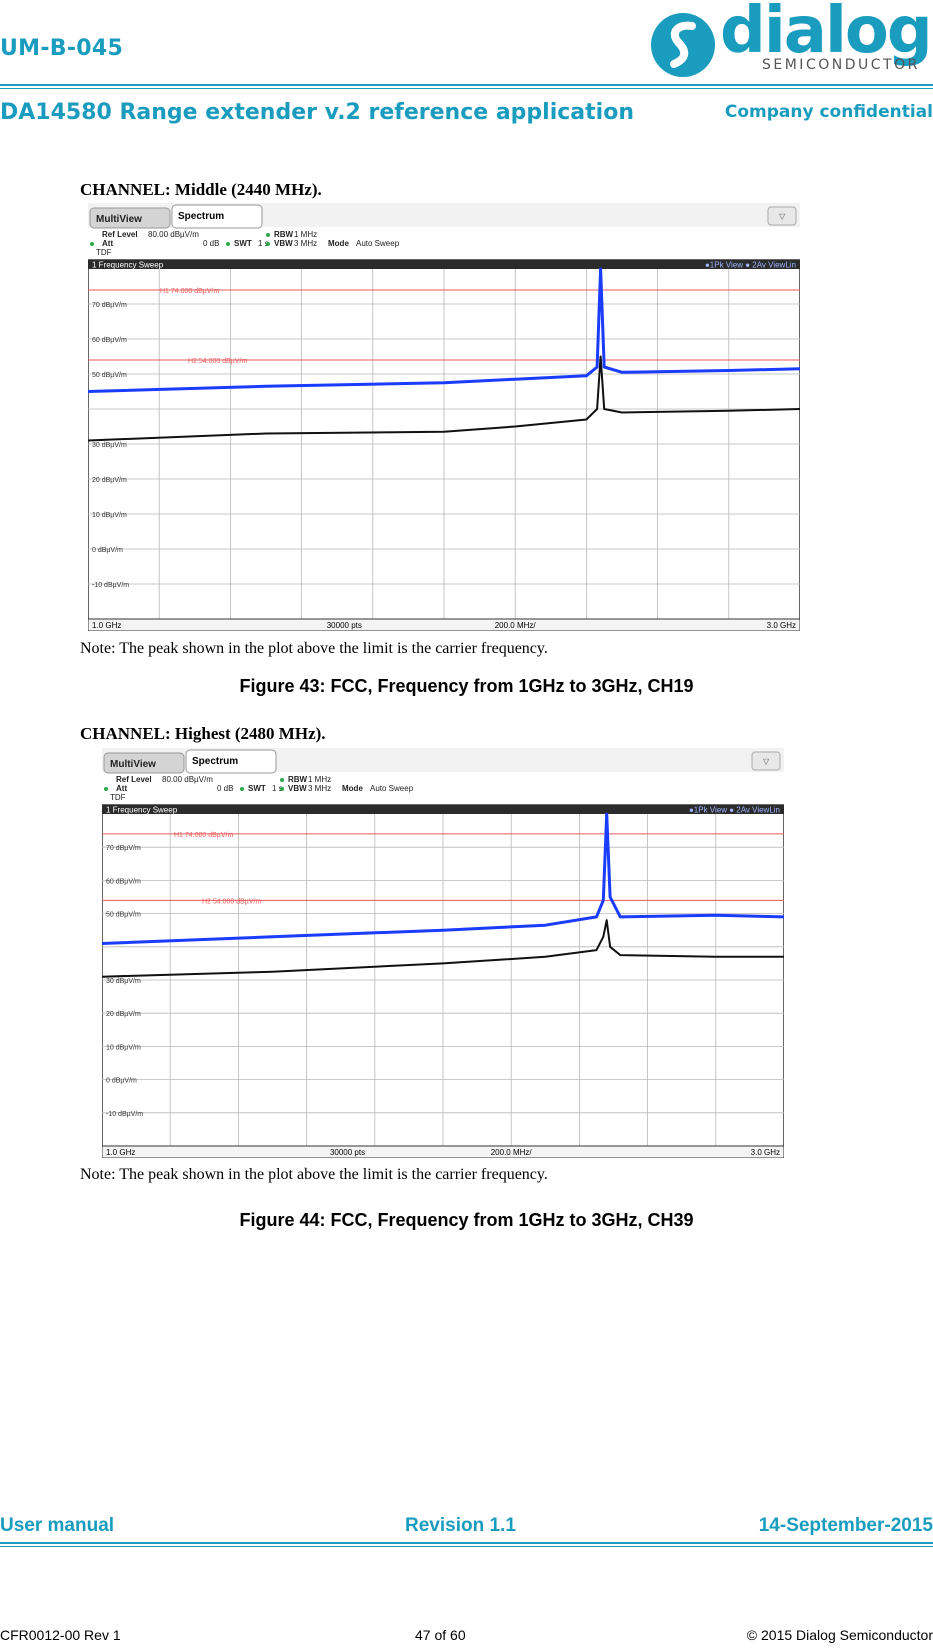 The height and width of the screenshot is (1650, 933). I want to click on y-tick-label: 50 dBµV/m, so click(123, 915).